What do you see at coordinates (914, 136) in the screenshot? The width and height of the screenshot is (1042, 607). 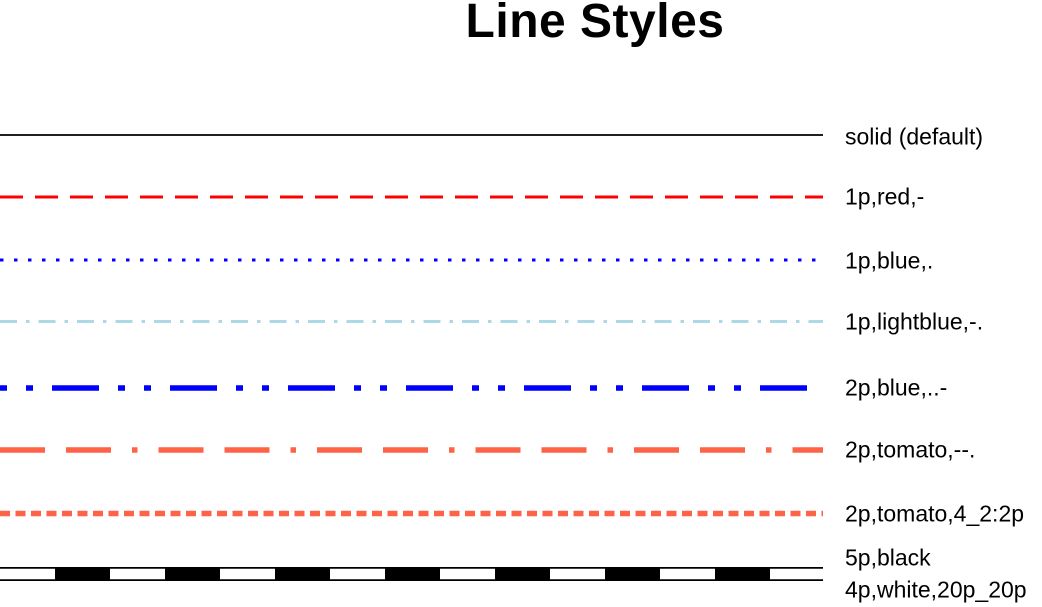 I see `line-label: solid (default)` at bounding box center [914, 136].